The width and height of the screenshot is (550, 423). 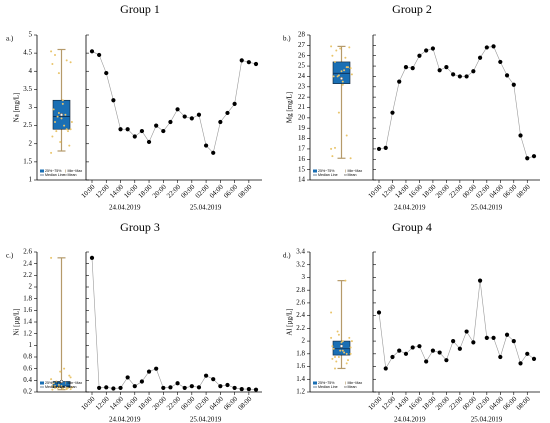 I want to click on panel-label: d.), so click(x=287, y=256).